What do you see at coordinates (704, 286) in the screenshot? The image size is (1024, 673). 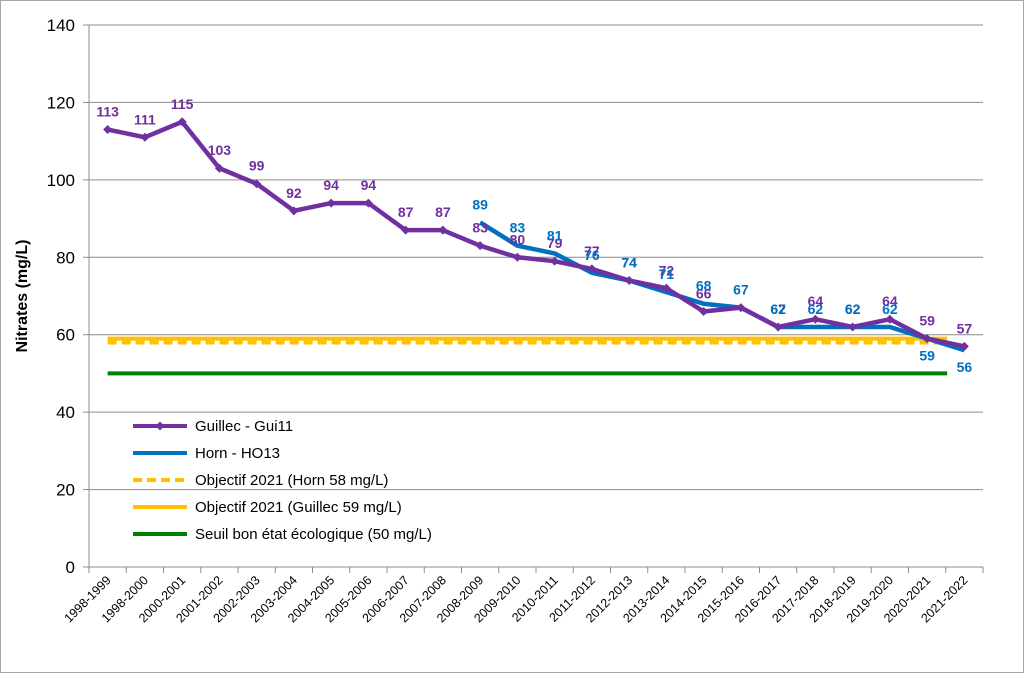 I see `data-label-horn: 68` at bounding box center [704, 286].